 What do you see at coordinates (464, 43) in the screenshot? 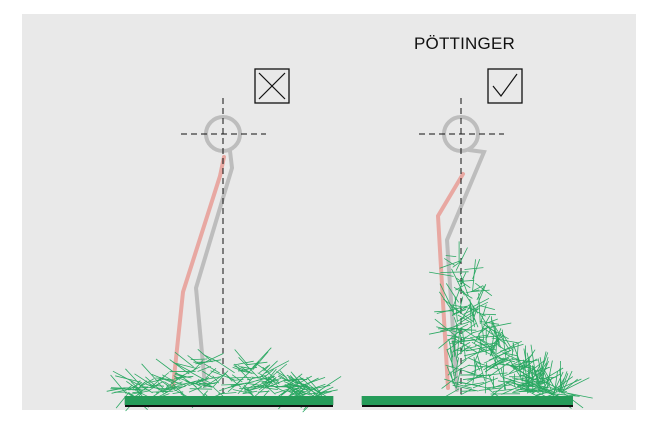
I see `brand-label: PÖTTINGER` at bounding box center [464, 43].